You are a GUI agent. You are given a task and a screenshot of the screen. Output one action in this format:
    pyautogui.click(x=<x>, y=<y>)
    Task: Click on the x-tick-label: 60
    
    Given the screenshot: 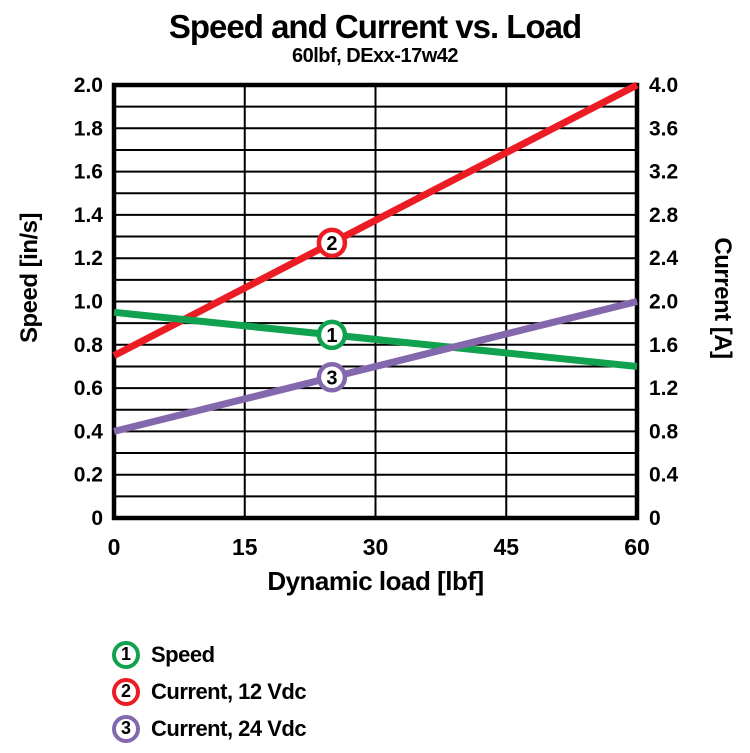 What is the action you would take?
    pyautogui.click(x=637, y=547)
    